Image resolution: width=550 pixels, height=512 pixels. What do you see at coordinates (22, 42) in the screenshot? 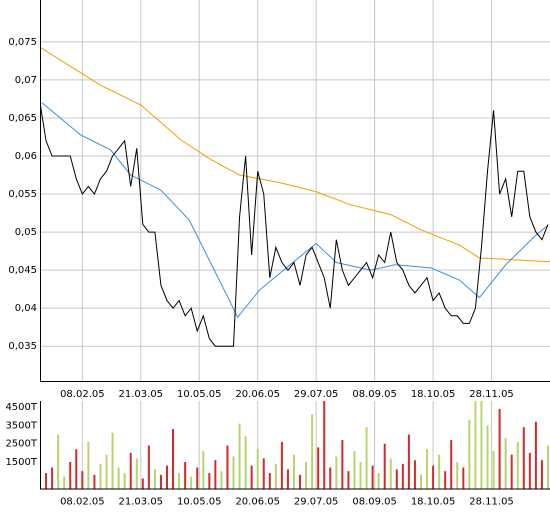
I see `y-tick-label: 0,075` at bounding box center [22, 42].